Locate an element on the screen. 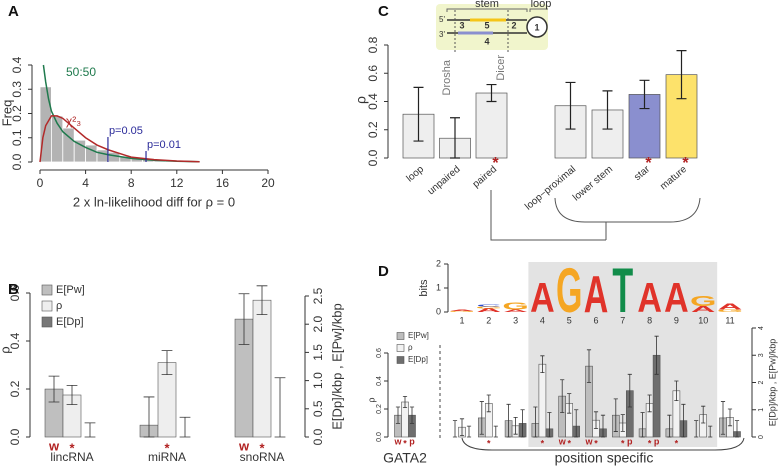  diagram-label: loop is located at coordinates (541, 5).